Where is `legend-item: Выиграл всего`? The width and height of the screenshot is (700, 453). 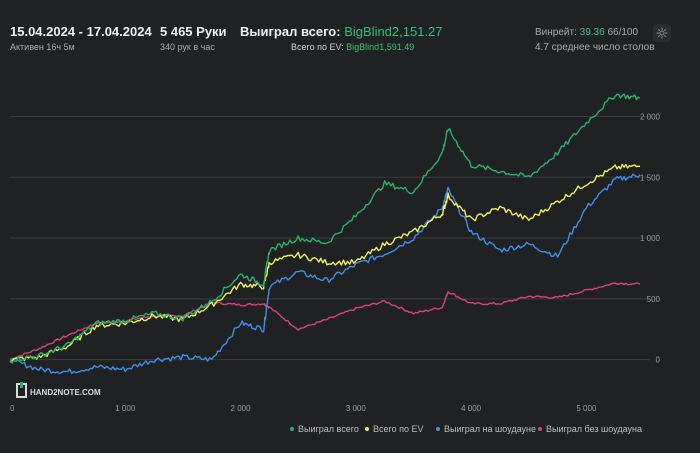
legend-item: Выиграл всего is located at coordinates (324, 429).